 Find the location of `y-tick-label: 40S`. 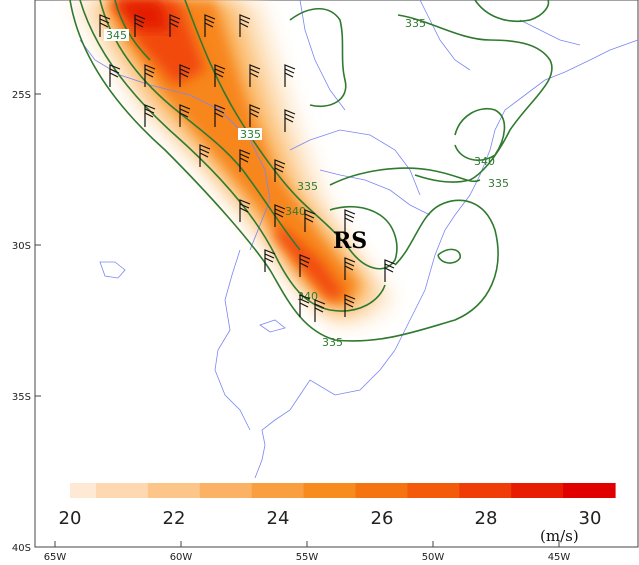

y-tick-label: 40S is located at coordinates (21, 548).